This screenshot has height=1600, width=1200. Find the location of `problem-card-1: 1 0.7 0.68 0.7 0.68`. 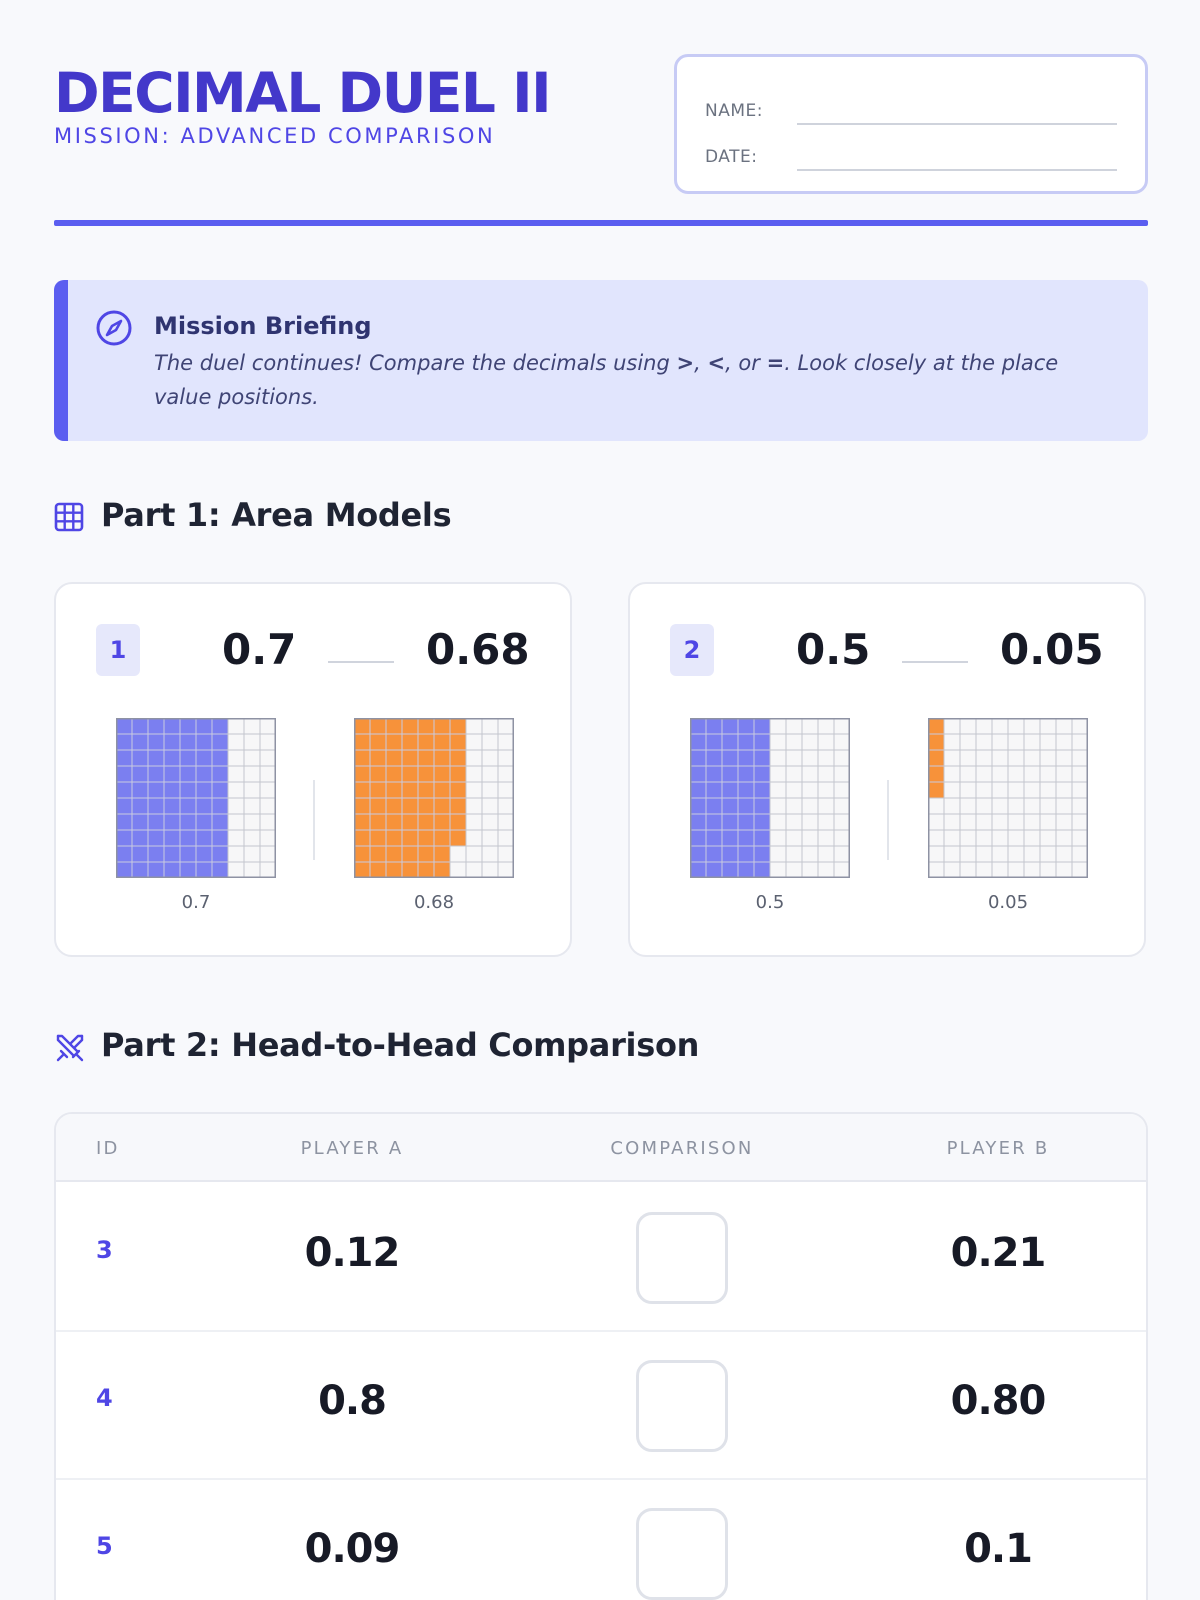

problem-card-1: 1 0.7 0.68 0.7 0.68 is located at coordinates (313, 769).